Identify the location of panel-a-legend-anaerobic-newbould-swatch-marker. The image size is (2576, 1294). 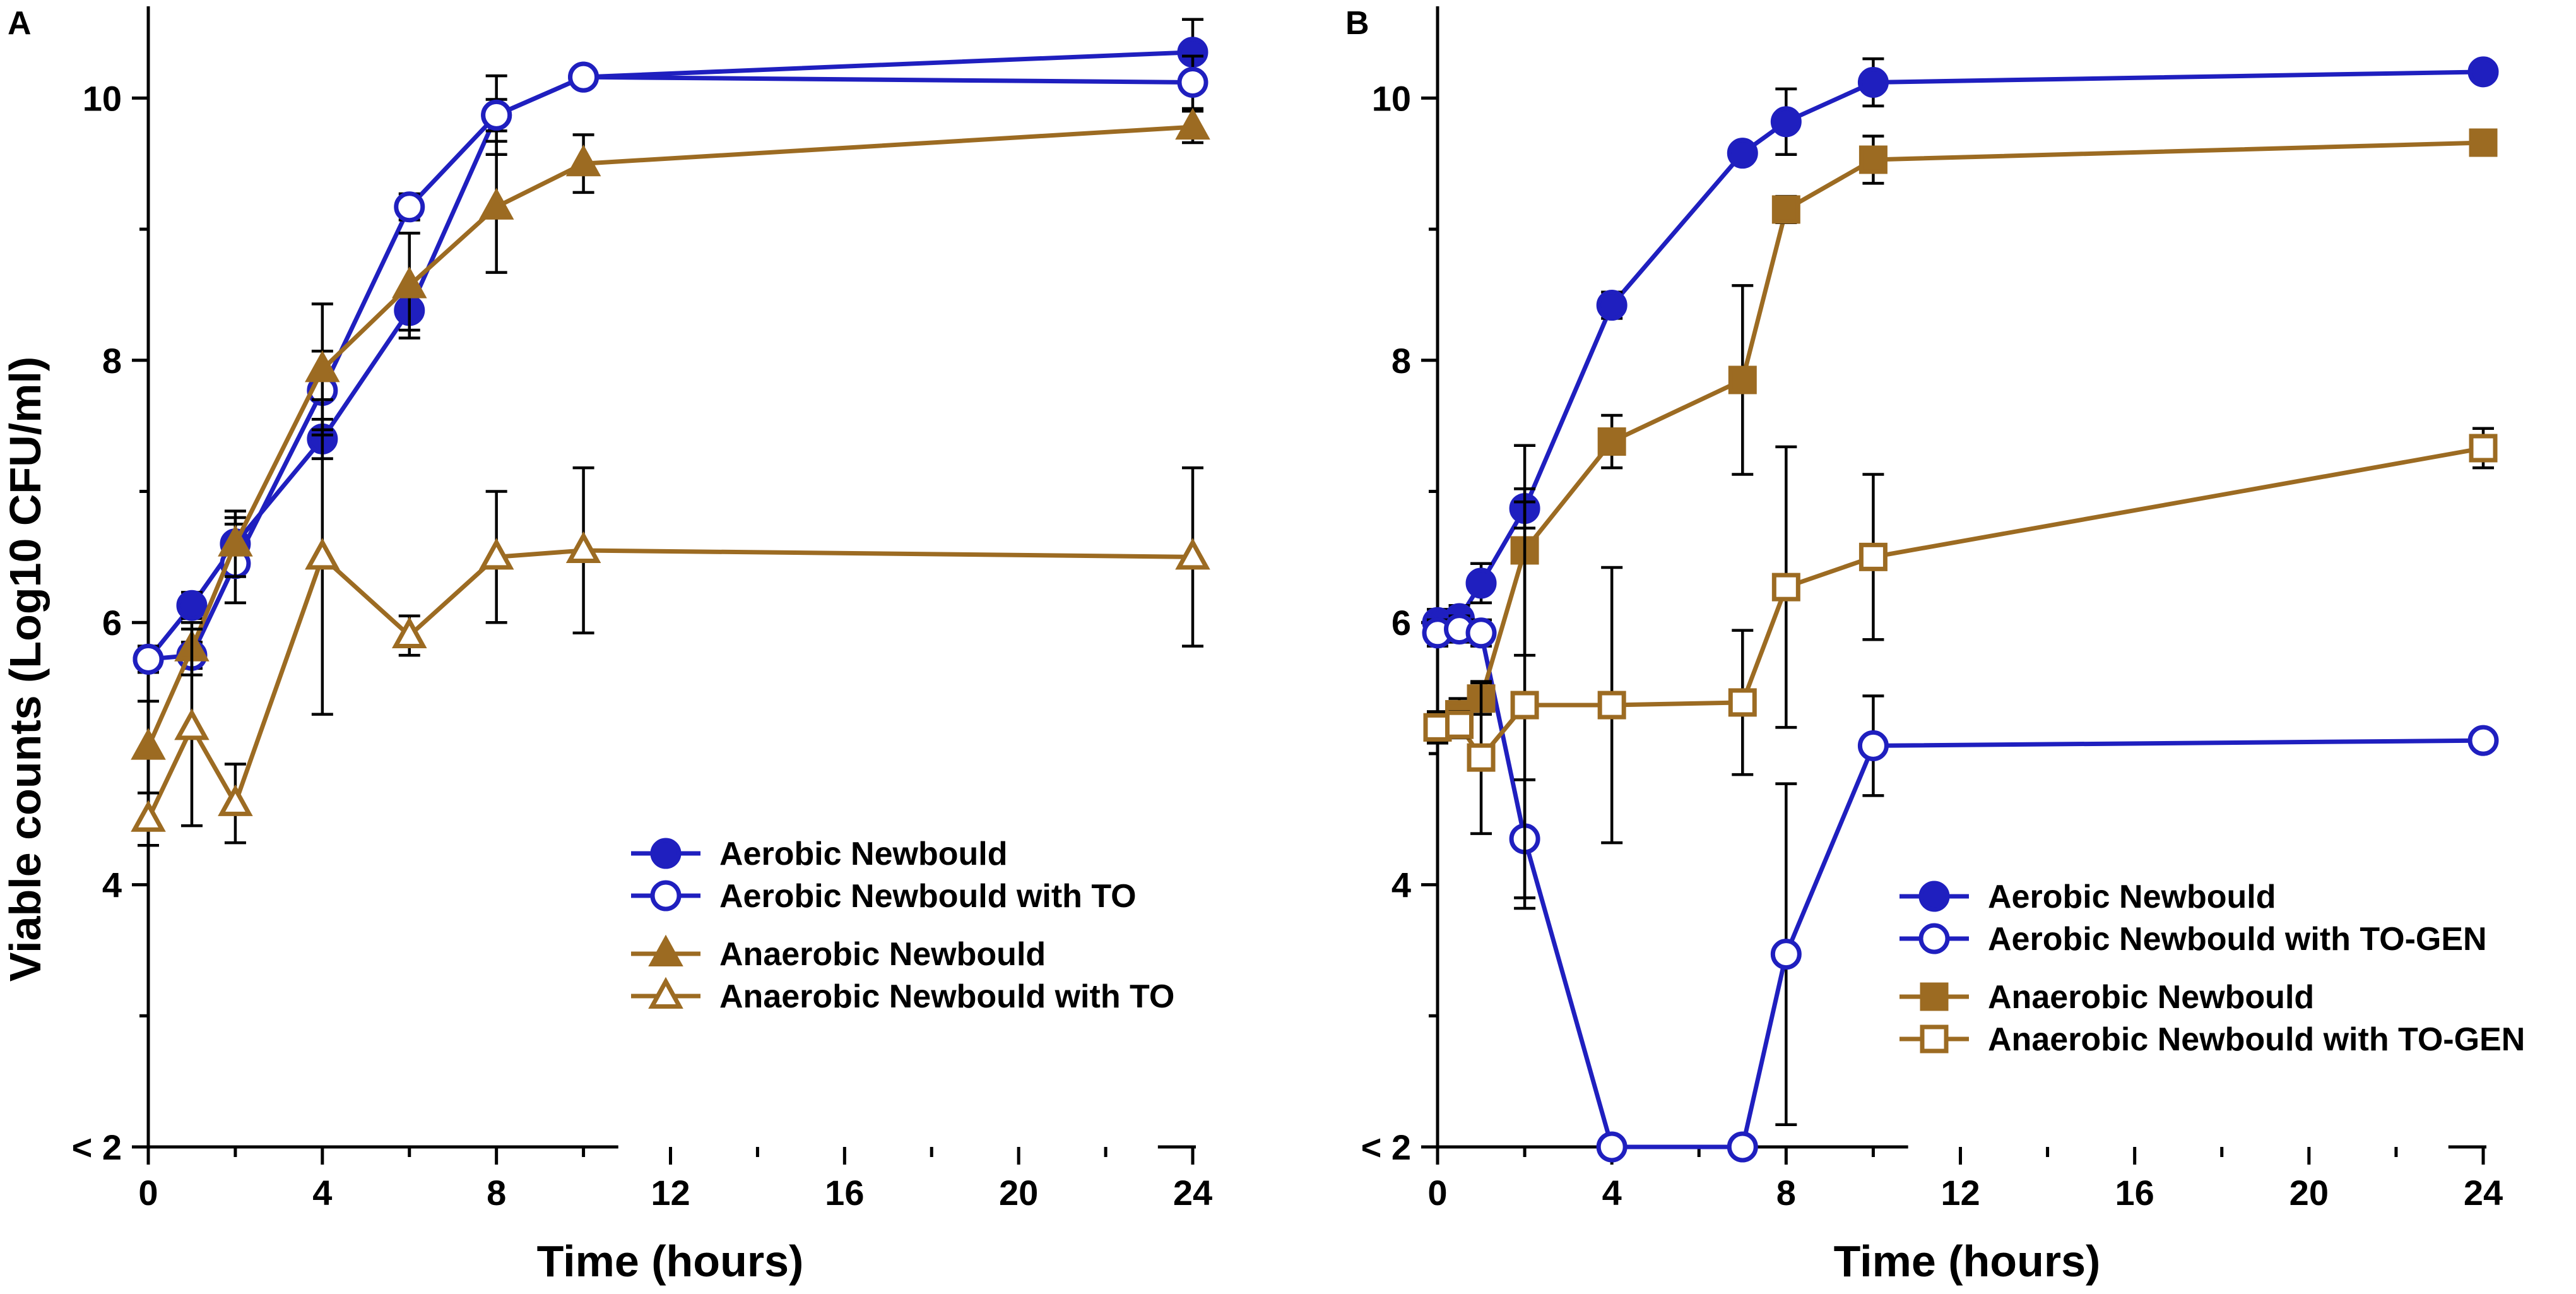
(666, 950).